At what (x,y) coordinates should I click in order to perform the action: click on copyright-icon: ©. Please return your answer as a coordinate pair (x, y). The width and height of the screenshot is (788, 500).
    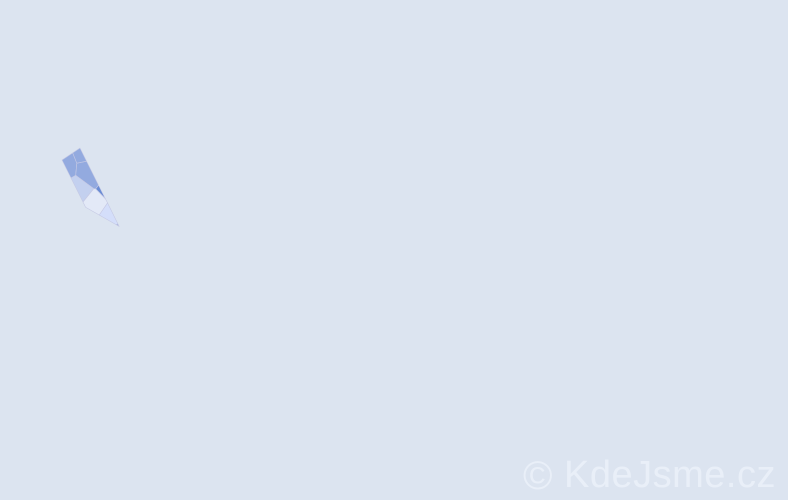
    Looking at the image, I should click on (537, 476).